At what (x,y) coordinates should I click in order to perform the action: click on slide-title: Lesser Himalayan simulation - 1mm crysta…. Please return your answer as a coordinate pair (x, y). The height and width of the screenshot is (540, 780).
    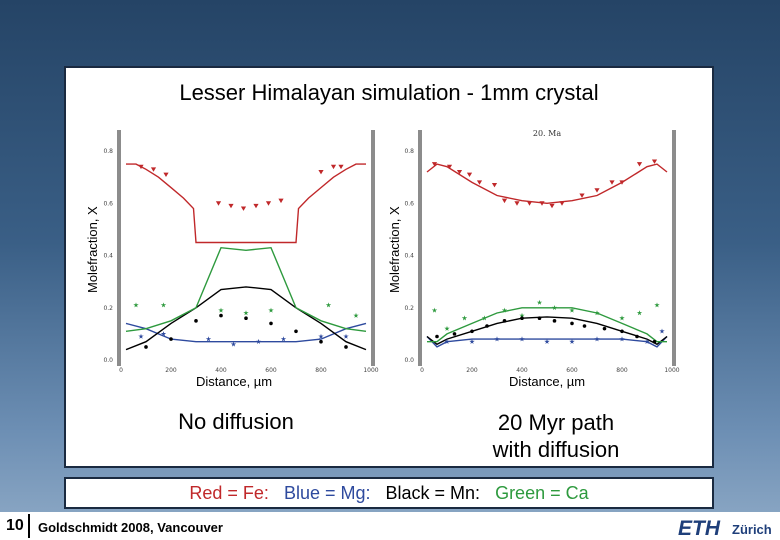
    Looking at the image, I should click on (389, 92).